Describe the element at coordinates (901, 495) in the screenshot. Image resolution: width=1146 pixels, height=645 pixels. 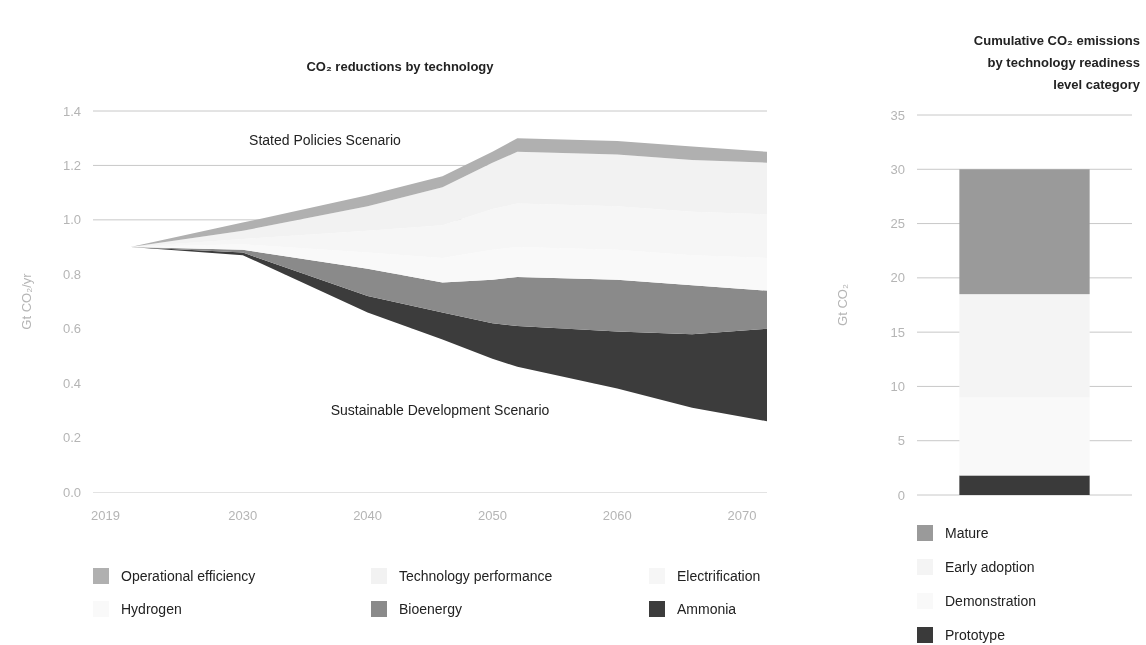
I see `y-tick-label: 0` at that location.